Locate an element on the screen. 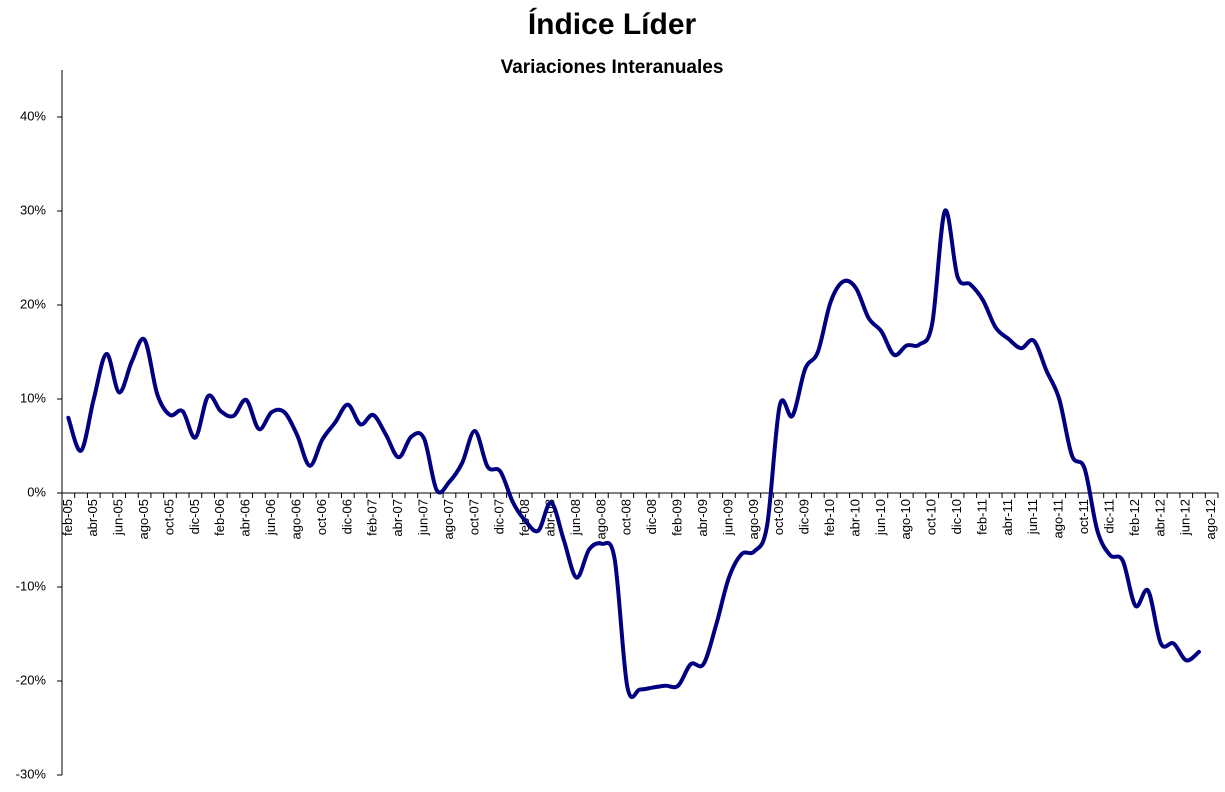 The image size is (1225, 792). x-tick-label: oct-08 is located at coordinates (626, 517).